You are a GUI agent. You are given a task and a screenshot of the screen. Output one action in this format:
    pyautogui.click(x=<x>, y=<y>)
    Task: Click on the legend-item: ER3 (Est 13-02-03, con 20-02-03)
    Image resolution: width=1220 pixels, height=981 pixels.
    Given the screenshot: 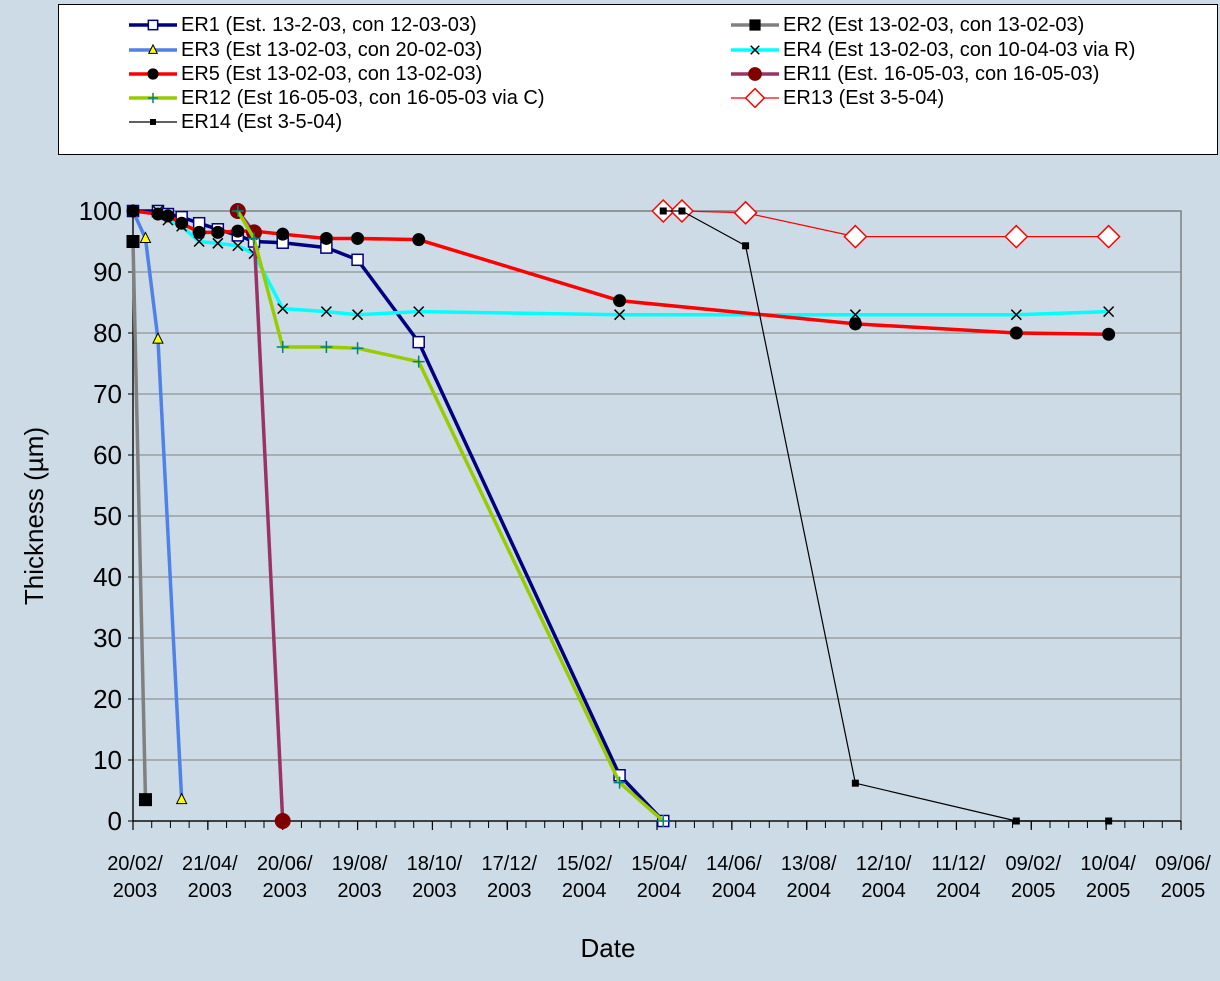 What is the action you would take?
    pyautogui.click(x=304, y=50)
    